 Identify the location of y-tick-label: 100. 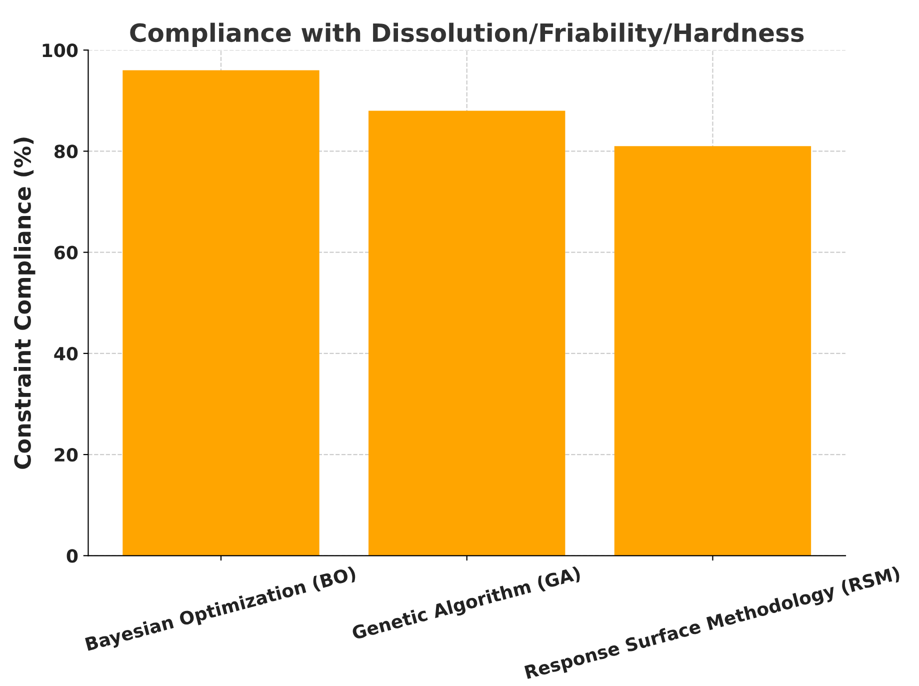
(60, 51).